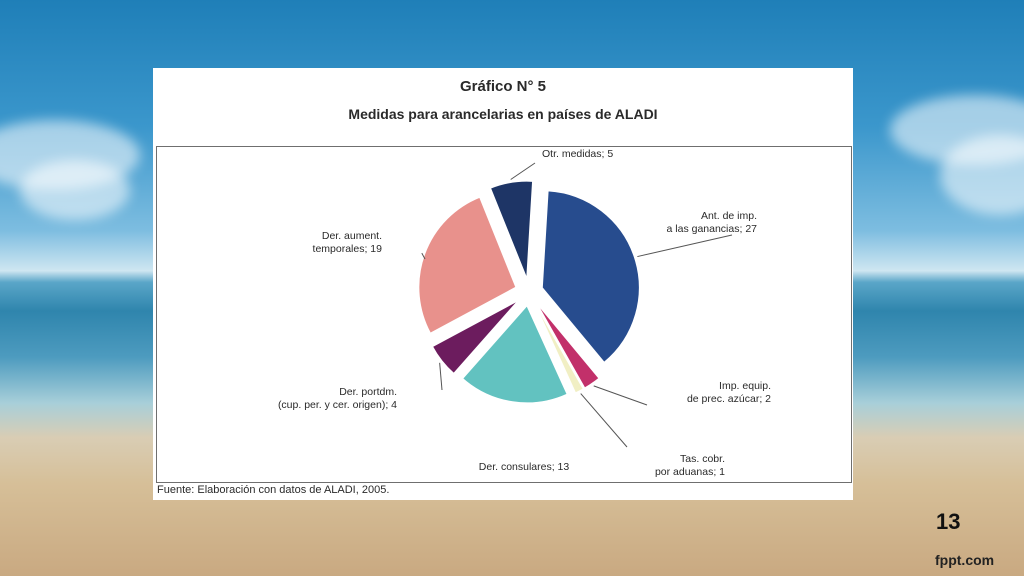 The height and width of the screenshot is (576, 1024). What do you see at coordinates (702, 459) in the screenshot?
I see `slice-label-line: Tas. cobr.` at bounding box center [702, 459].